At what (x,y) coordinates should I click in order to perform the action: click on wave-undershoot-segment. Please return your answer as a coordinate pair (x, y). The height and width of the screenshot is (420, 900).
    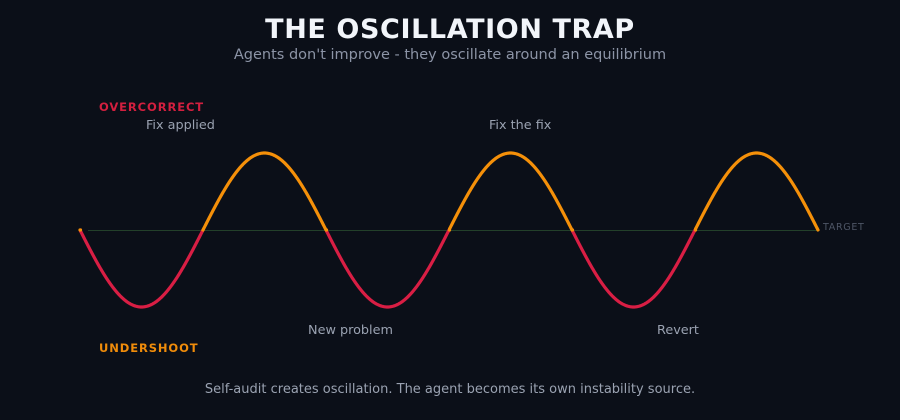
    Looking at the image, I should click on (388, 268).